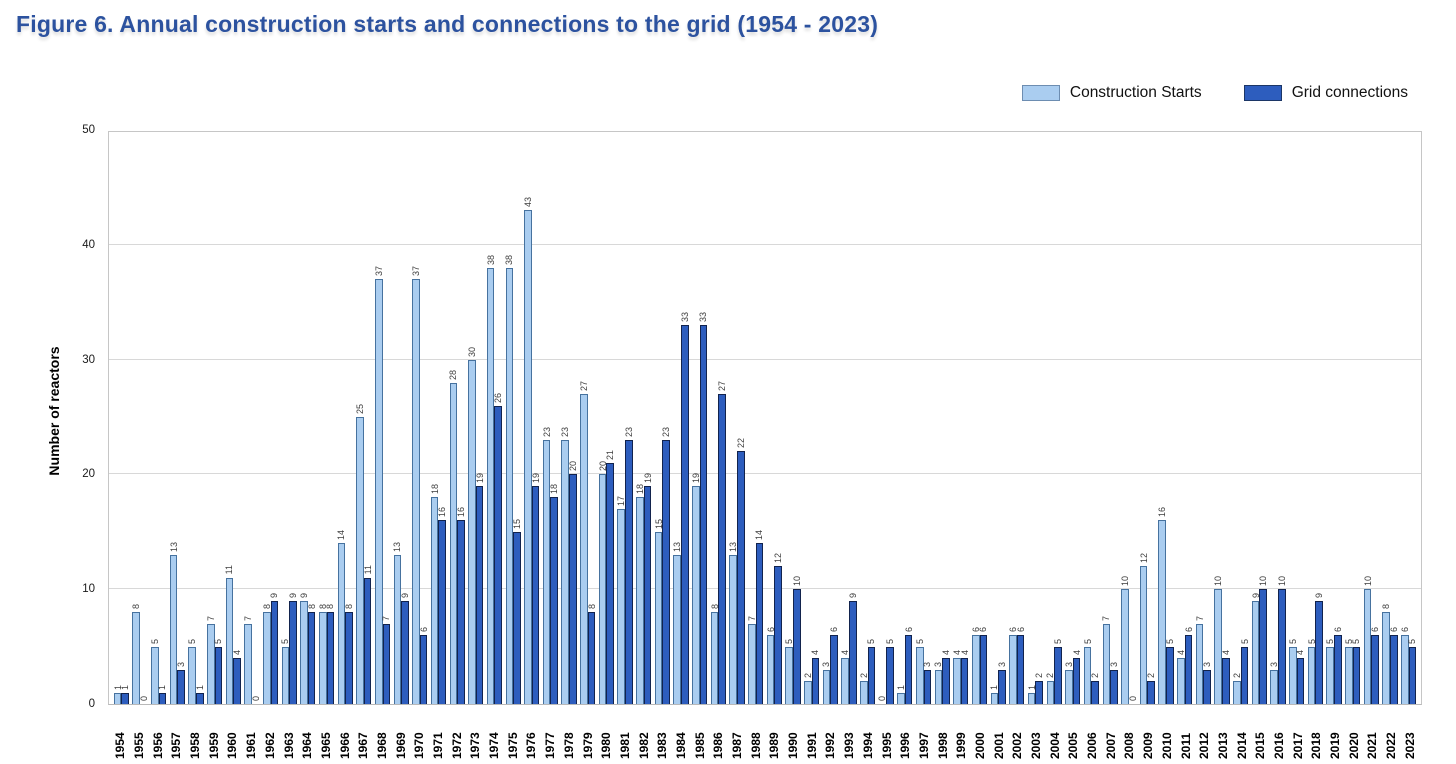 The width and height of the screenshot is (1456, 764). Describe the element at coordinates (256, 700) in the screenshot. I see `grid-connections-bar-column: 0` at that location.